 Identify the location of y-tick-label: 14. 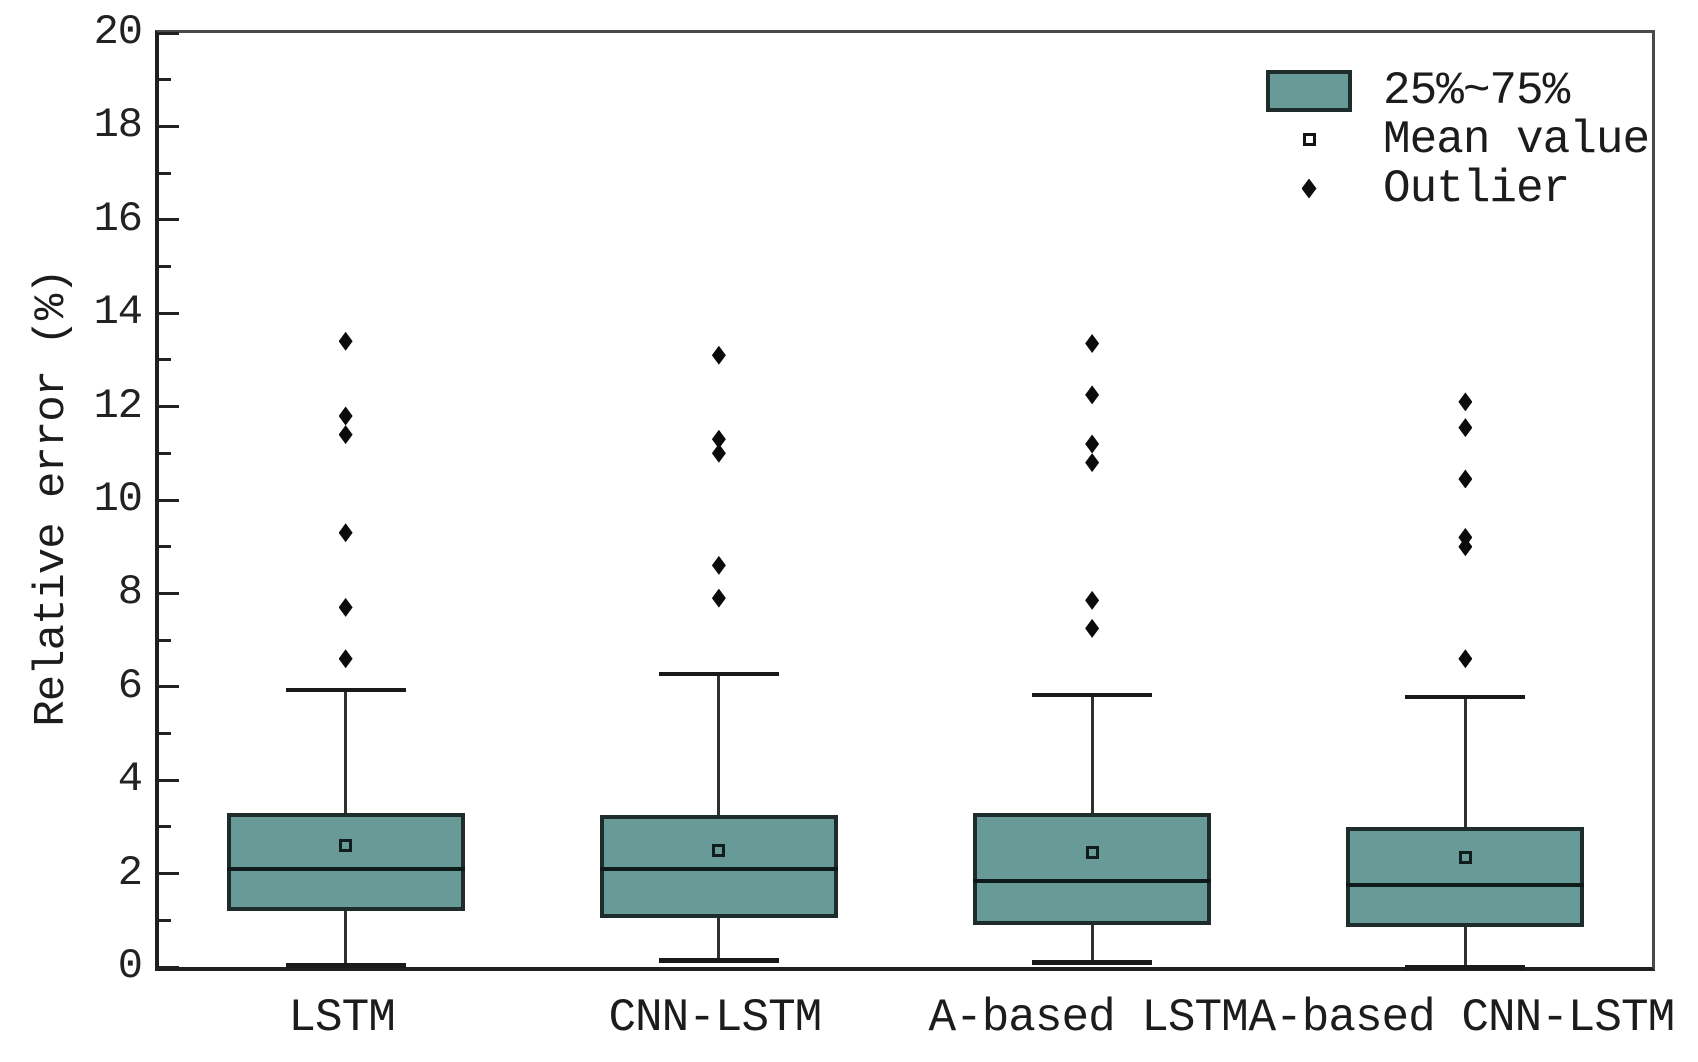
(118, 312).